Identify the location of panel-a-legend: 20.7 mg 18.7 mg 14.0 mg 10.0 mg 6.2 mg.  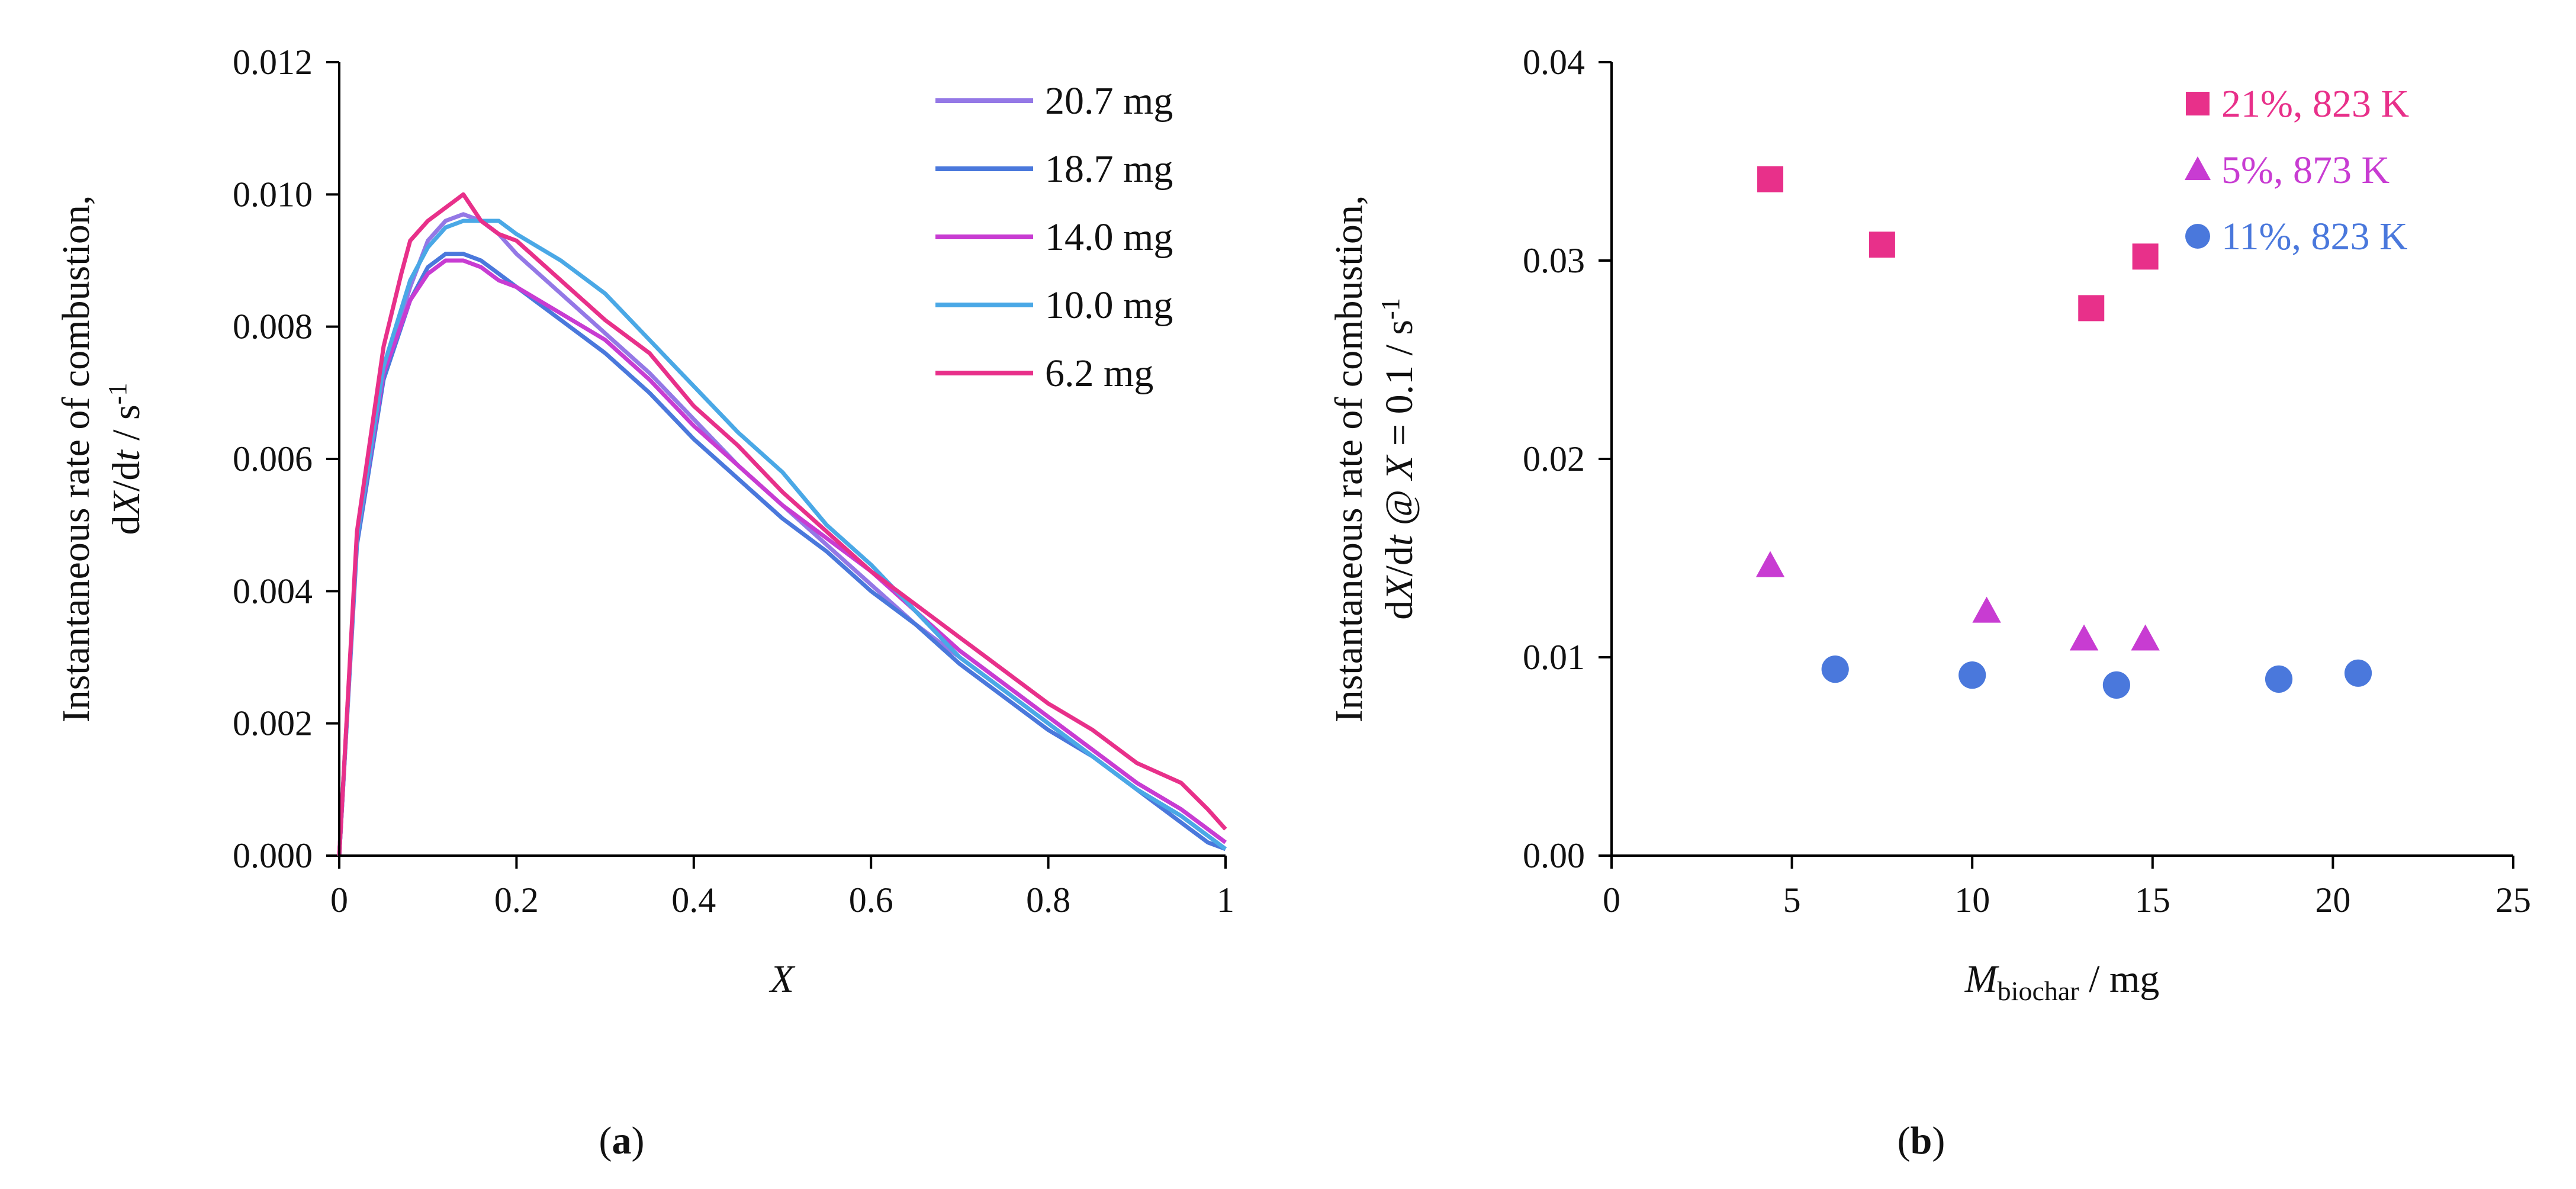
(1054, 237).